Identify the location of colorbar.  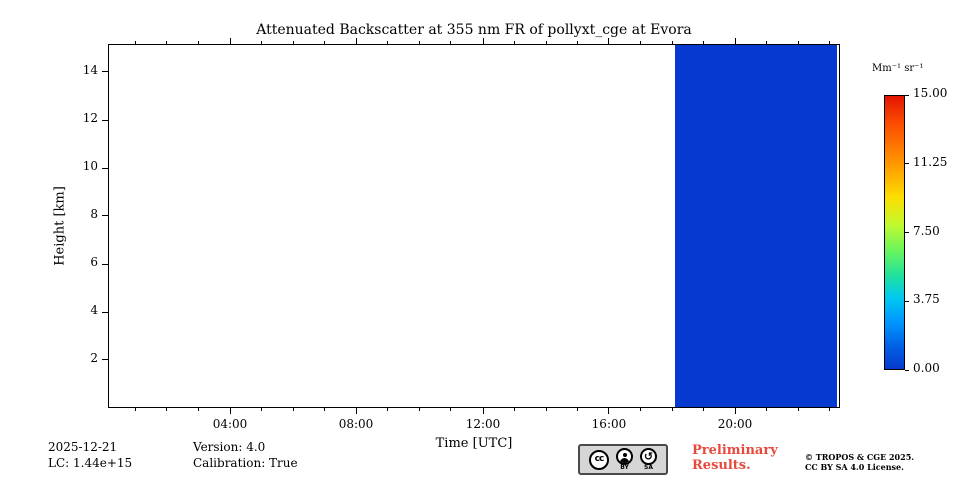
(894, 232).